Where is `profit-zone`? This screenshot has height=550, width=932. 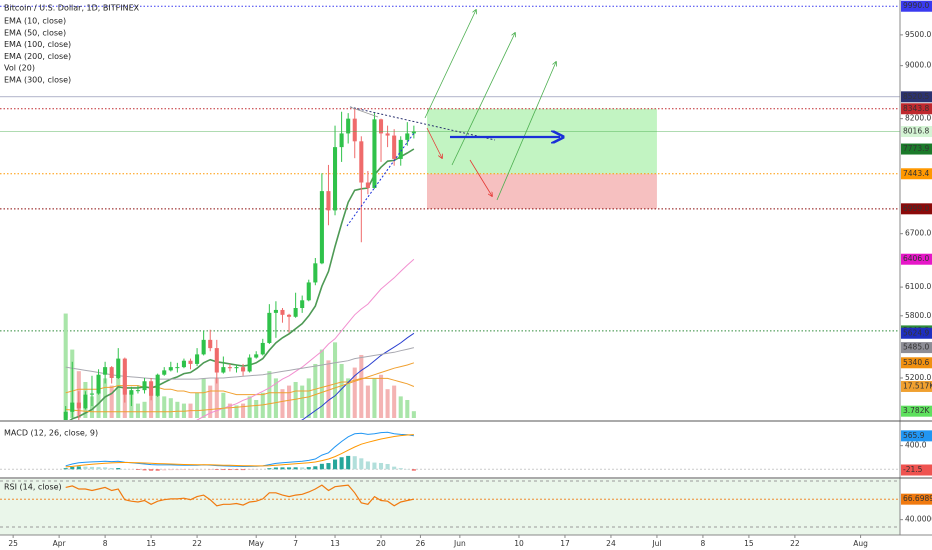
profit-zone is located at coordinates (542, 141).